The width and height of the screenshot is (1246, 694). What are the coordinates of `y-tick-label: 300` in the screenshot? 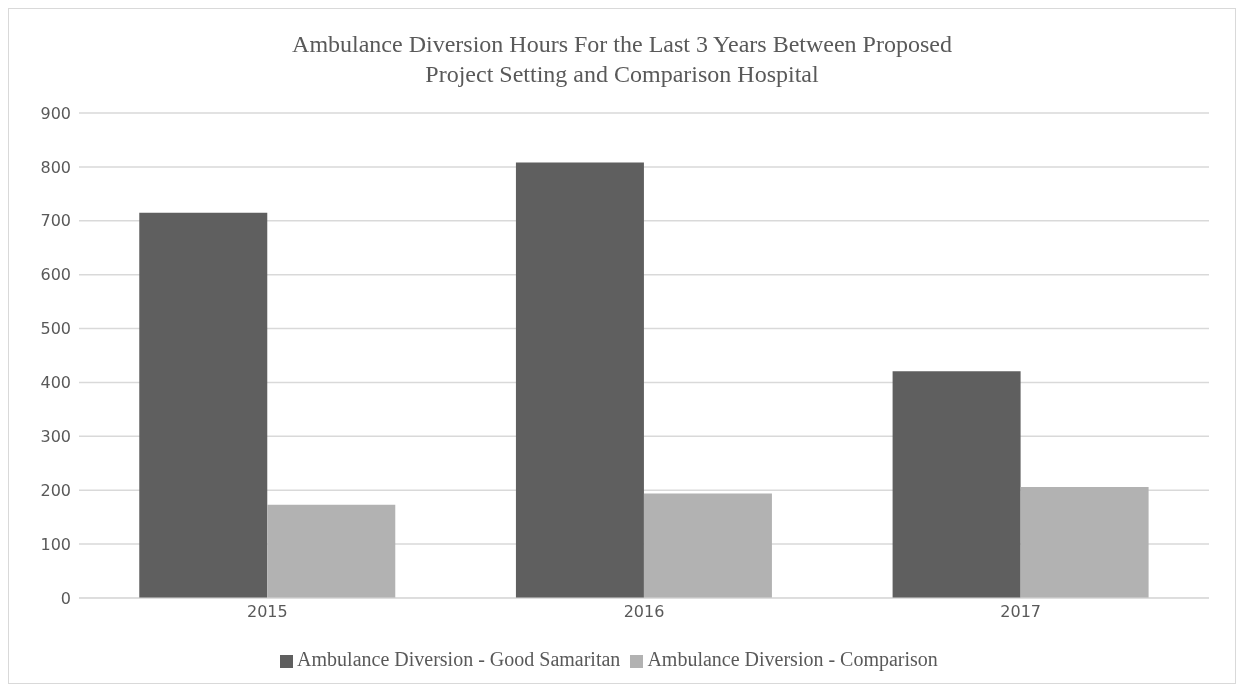 It's located at (55, 437).